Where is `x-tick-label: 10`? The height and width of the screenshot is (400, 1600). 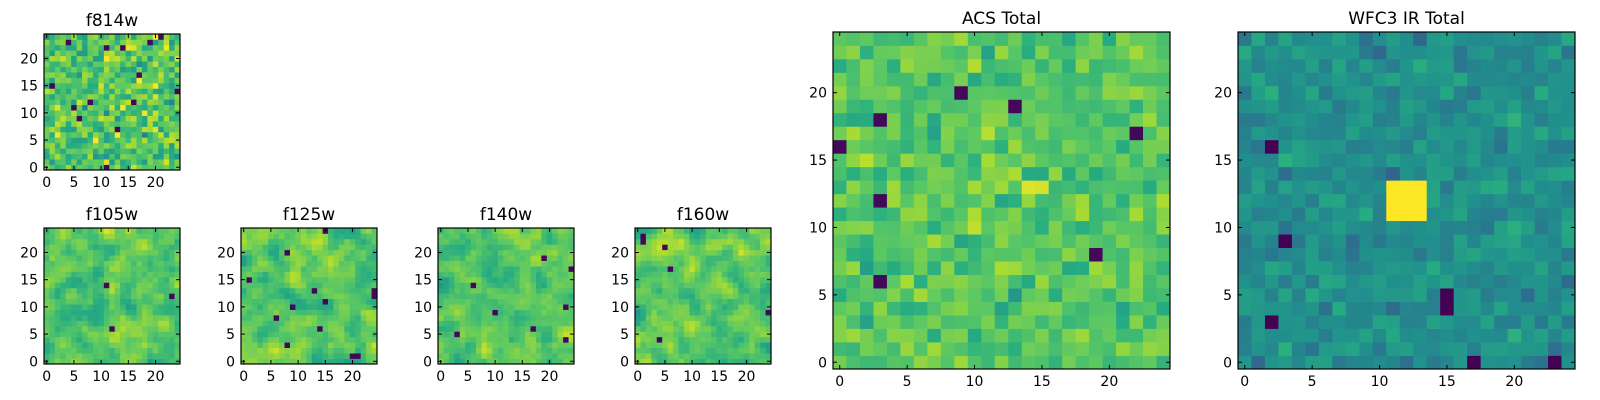
x-tick-label: 10 is located at coordinates (101, 377).